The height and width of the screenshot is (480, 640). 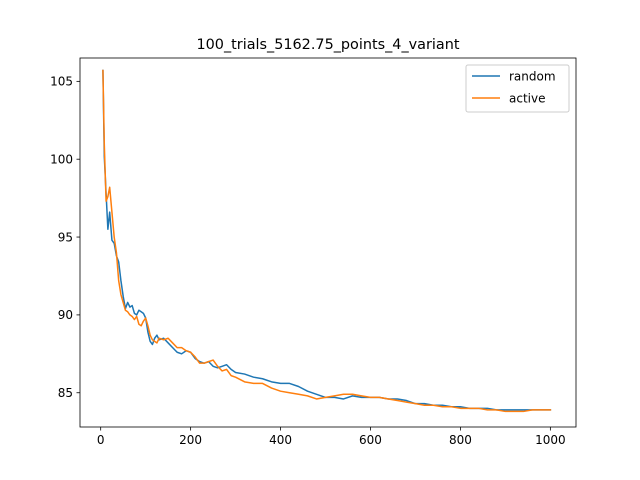 What do you see at coordinates (370, 440) in the screenshot?
I see `x-tick-label: 600` at bounding box center [370, 440].